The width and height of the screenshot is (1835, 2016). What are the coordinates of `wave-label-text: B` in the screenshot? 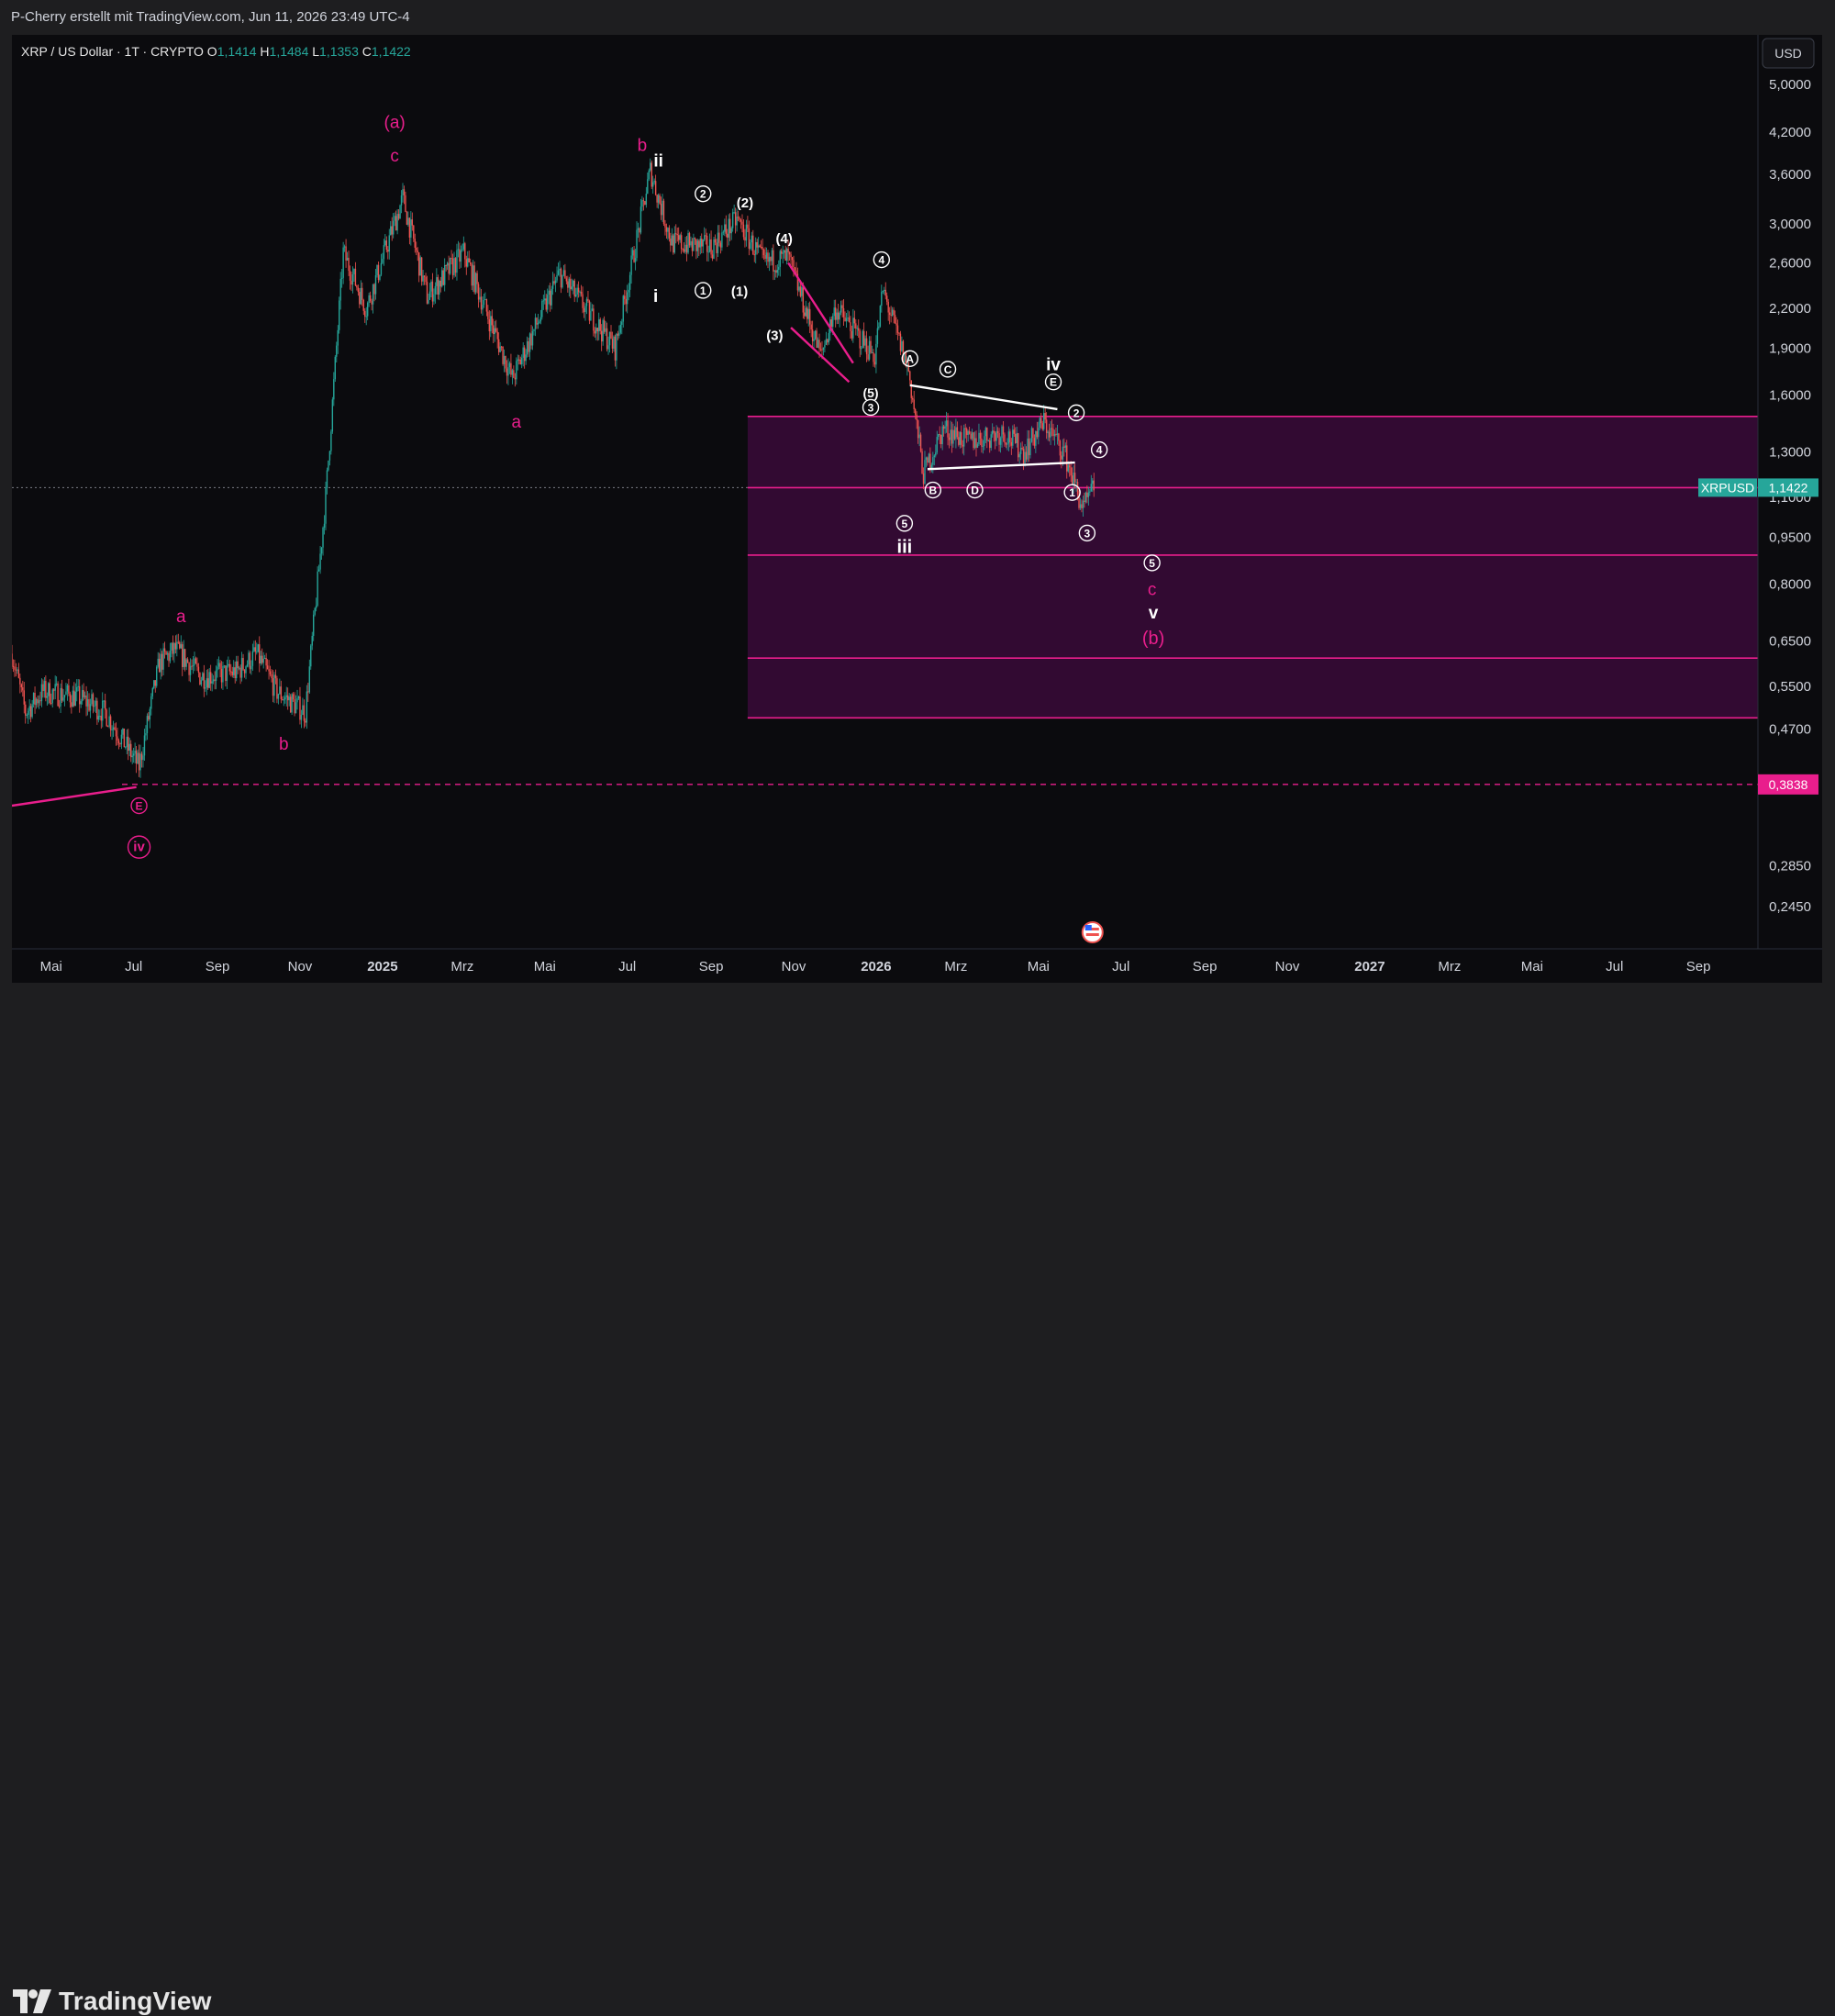 It's located at (933, 491).